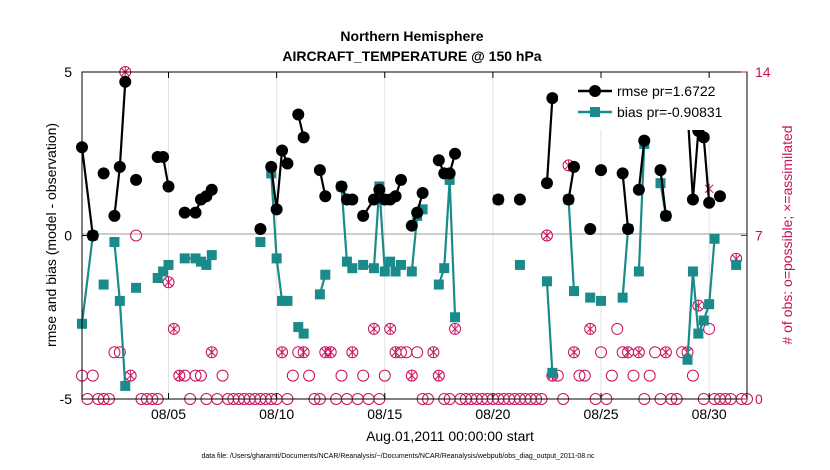 This screenshot has width=830, height=470. What do you see at coordinates (87, 191) in the screenshot?
I see `rmse-line` at bounding box center [87, 191].